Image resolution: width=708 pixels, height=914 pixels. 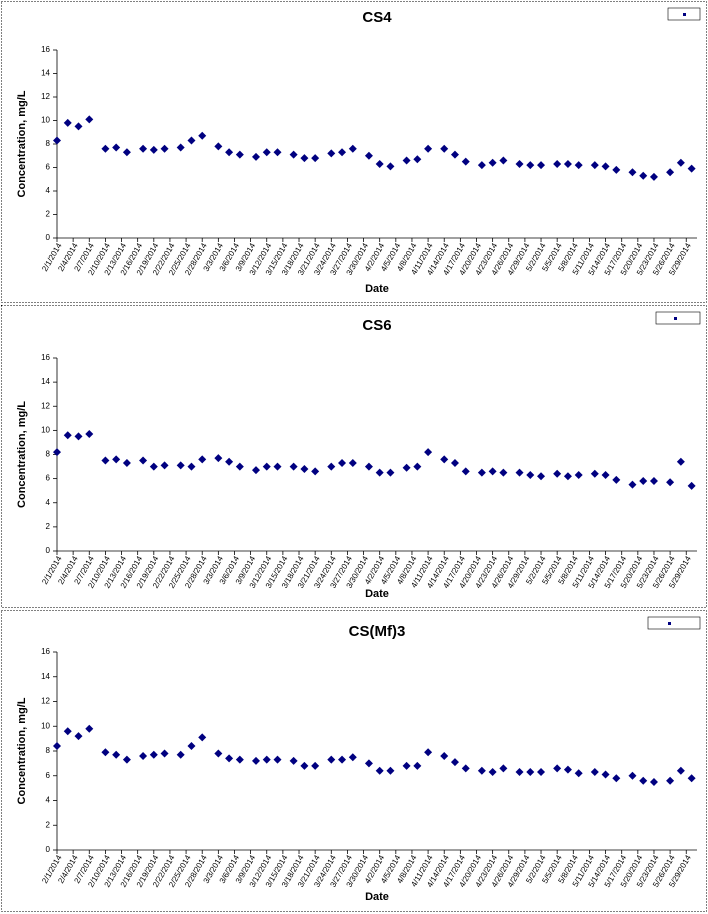 I want to click on y-tick-label: 10, so click(x=45, y=725).